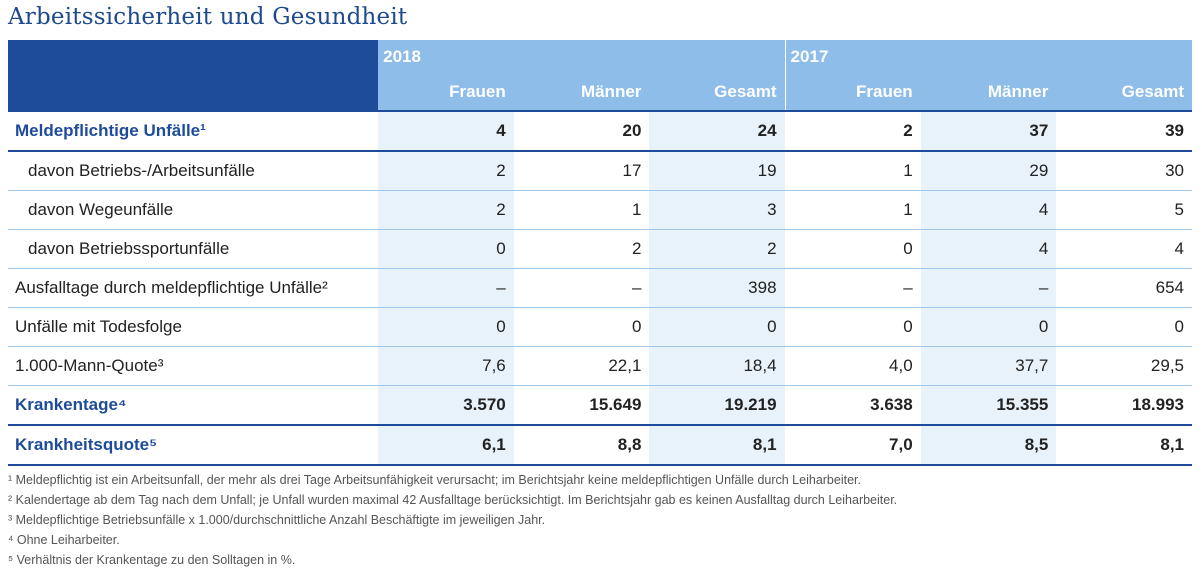 This screenshot has height=571, width=1202. Describe the element at coordinates (1124, 366) in the screenshot. I see `table-cell: 29,5` at that location.